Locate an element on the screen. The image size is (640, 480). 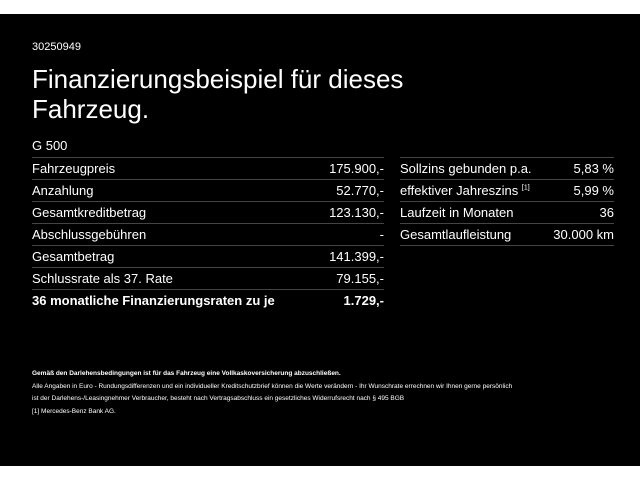
table-row: Schlussrate als 37. Rate 79.155,- is located at coordinates (208, 279).